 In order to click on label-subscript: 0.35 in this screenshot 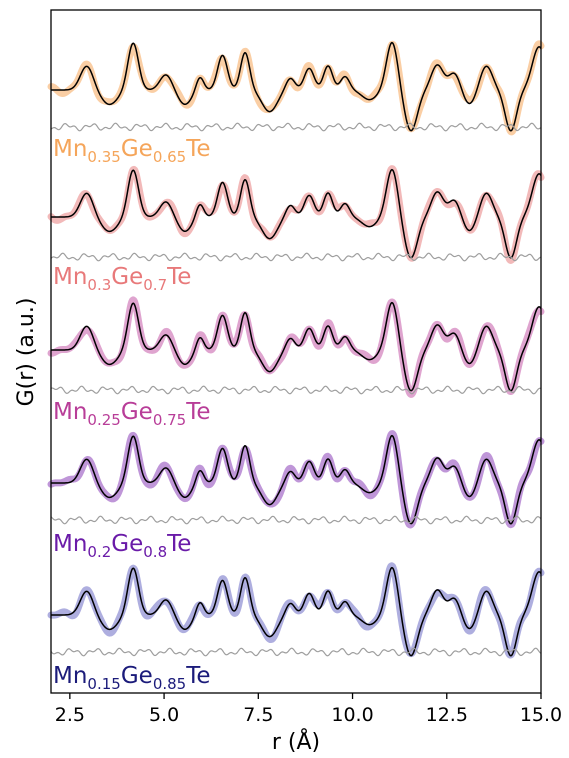, I will do `click(103, 157)`.